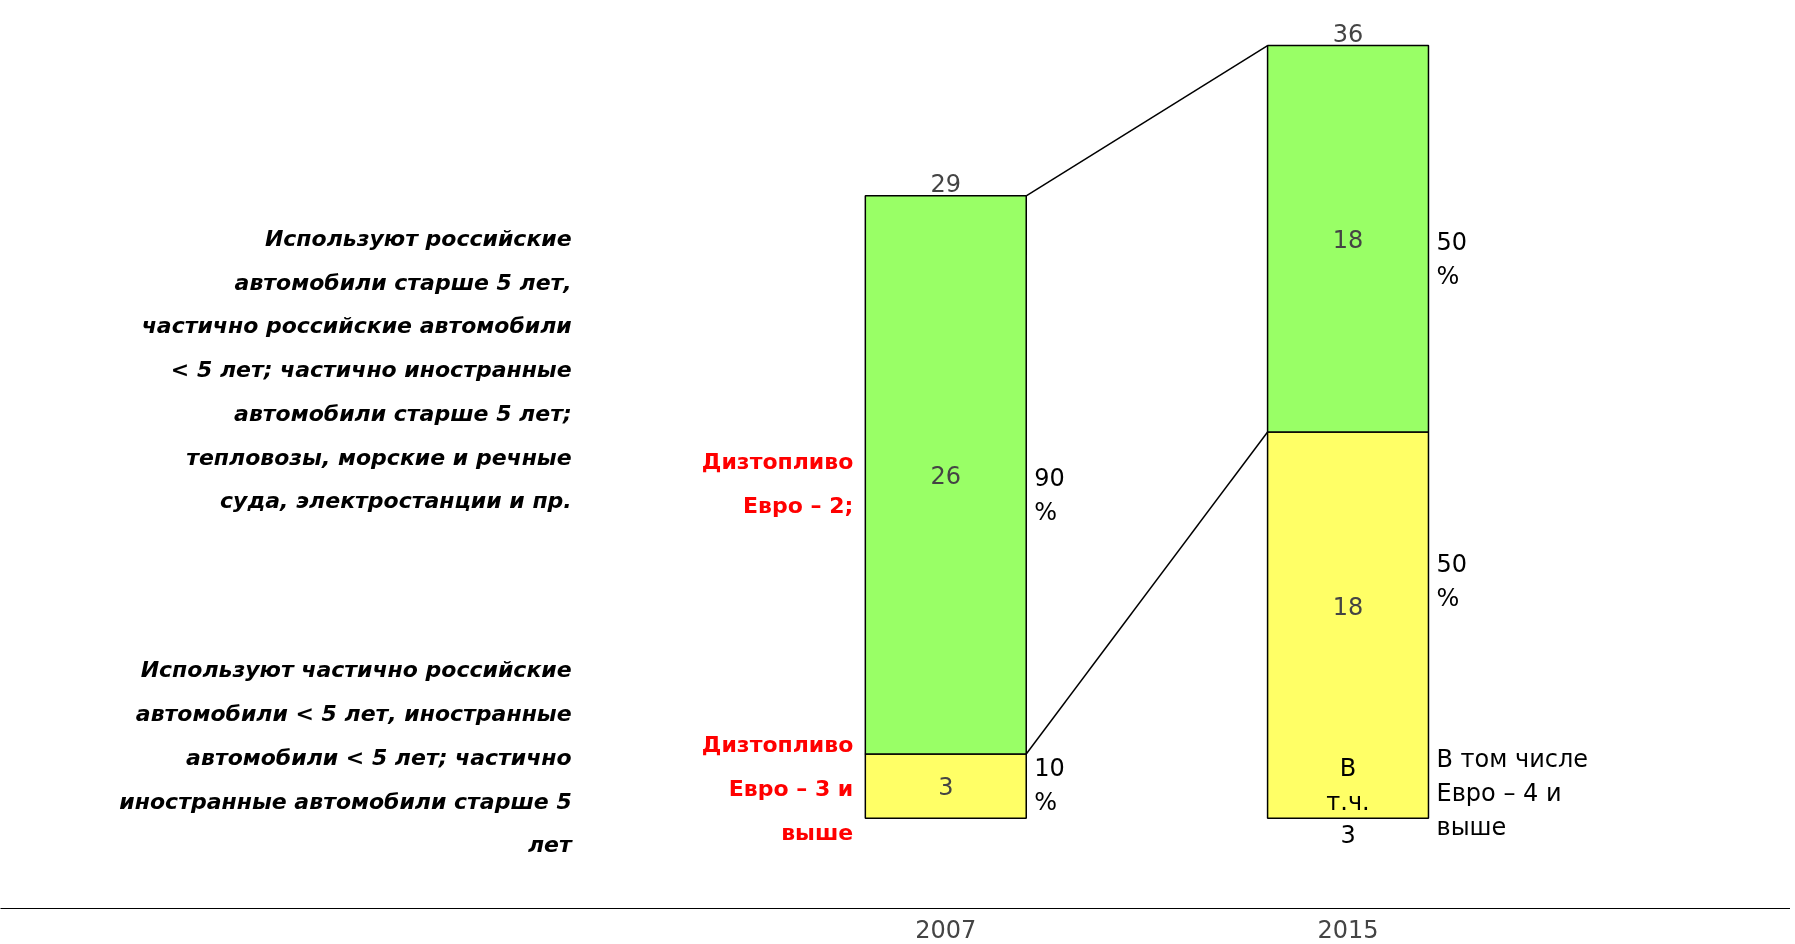 The width and height of the screenshot is (1795, 944). Describe the element at coordinates (946, 475) in the screenshot. I see `data-label: 26` at that location.